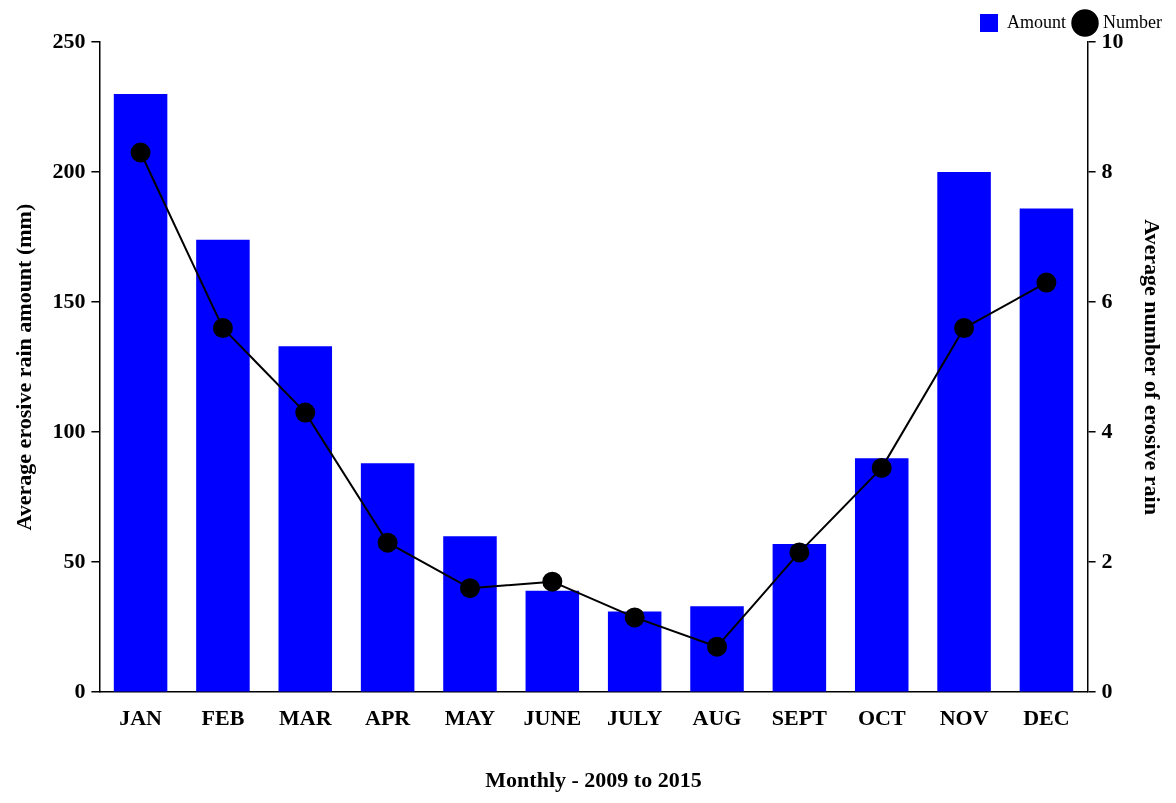 This screenshot has width=1176, height=803. What do you see at coordinates (964, 718) in the screenshot?
I see `x-tick-label: NOV` at bounding box center [964, 718].